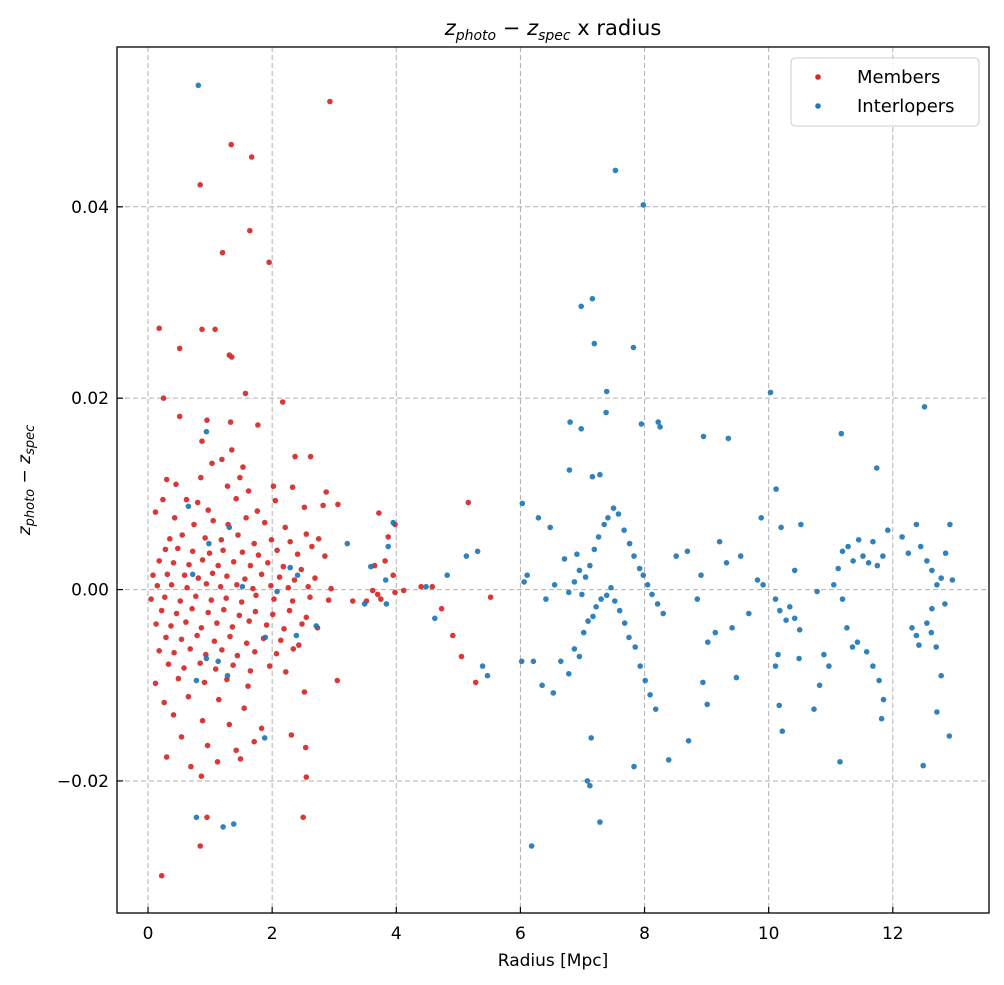 This screenshot has width=1004, height=985. Describe the element at coordinates (553, 961) in the screenshot. I see `x-axis-label: Radius [Mpc]` at that location.